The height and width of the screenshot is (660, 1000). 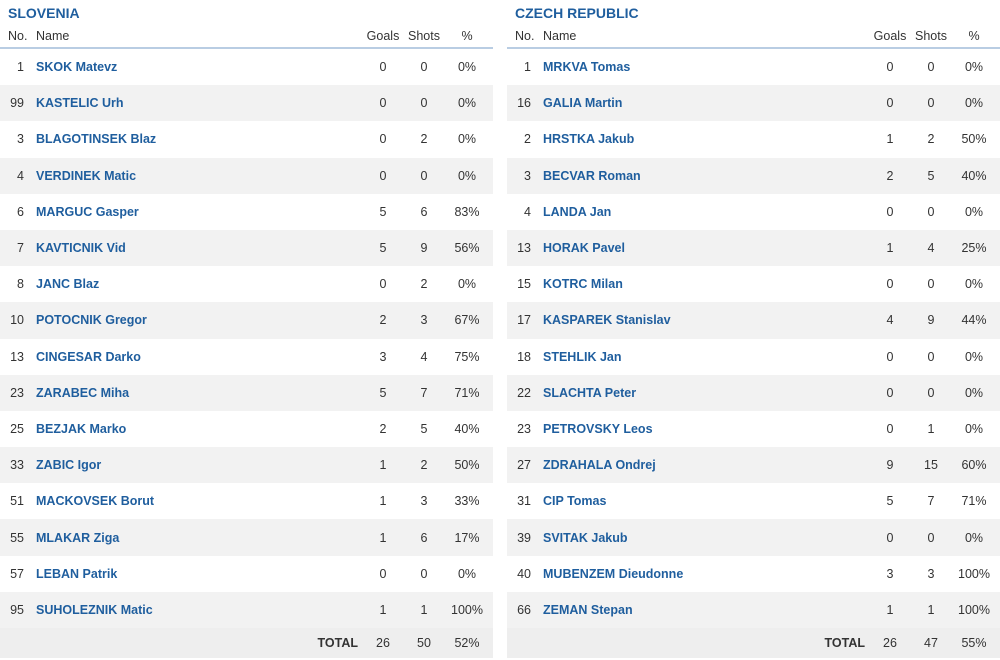 What do you see at coordinates (931, 465) in the screenshot?
I see `player-shots: 15` at bounding box center [931, 465].